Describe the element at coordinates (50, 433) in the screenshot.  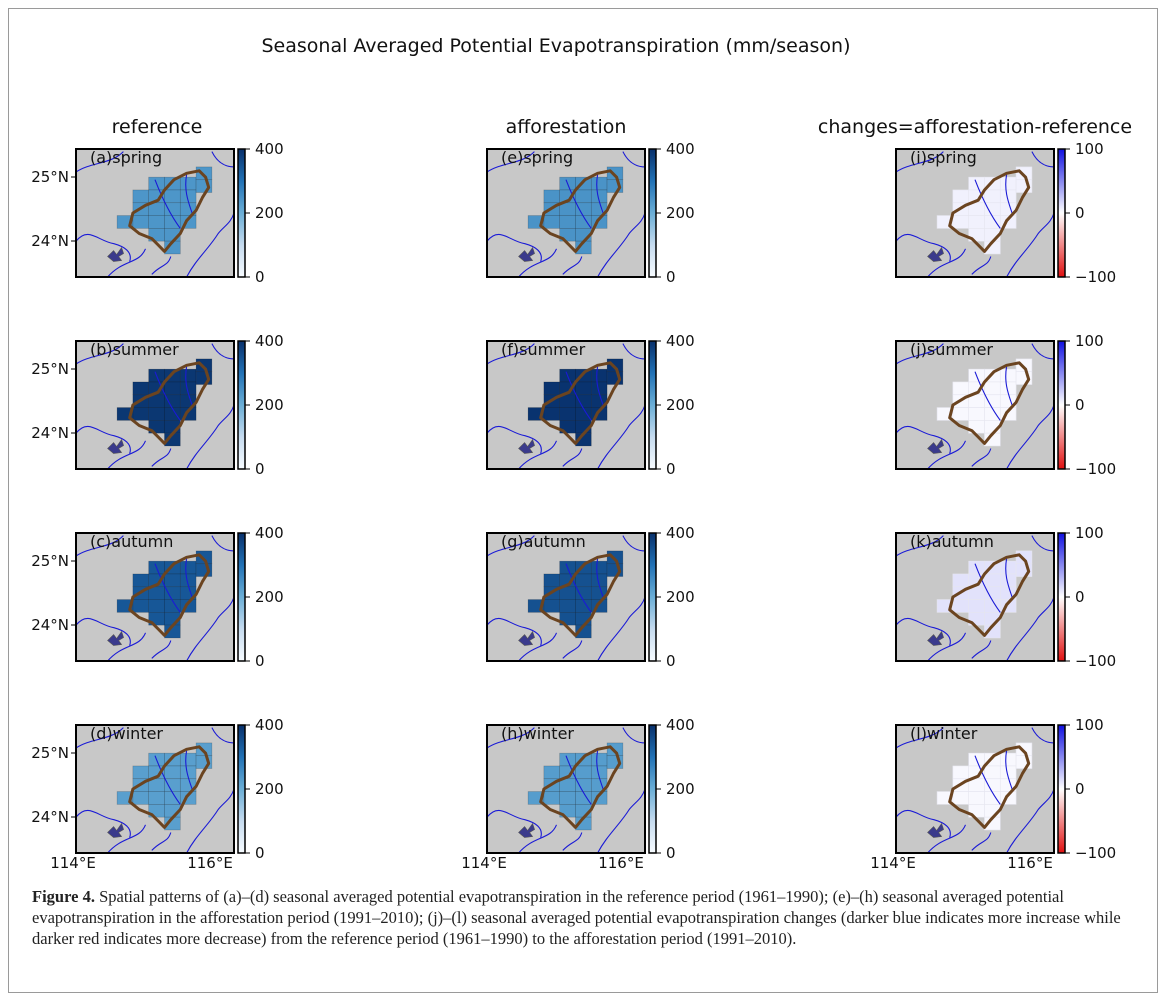
I see `y-tick-label: 24°N` at that location.